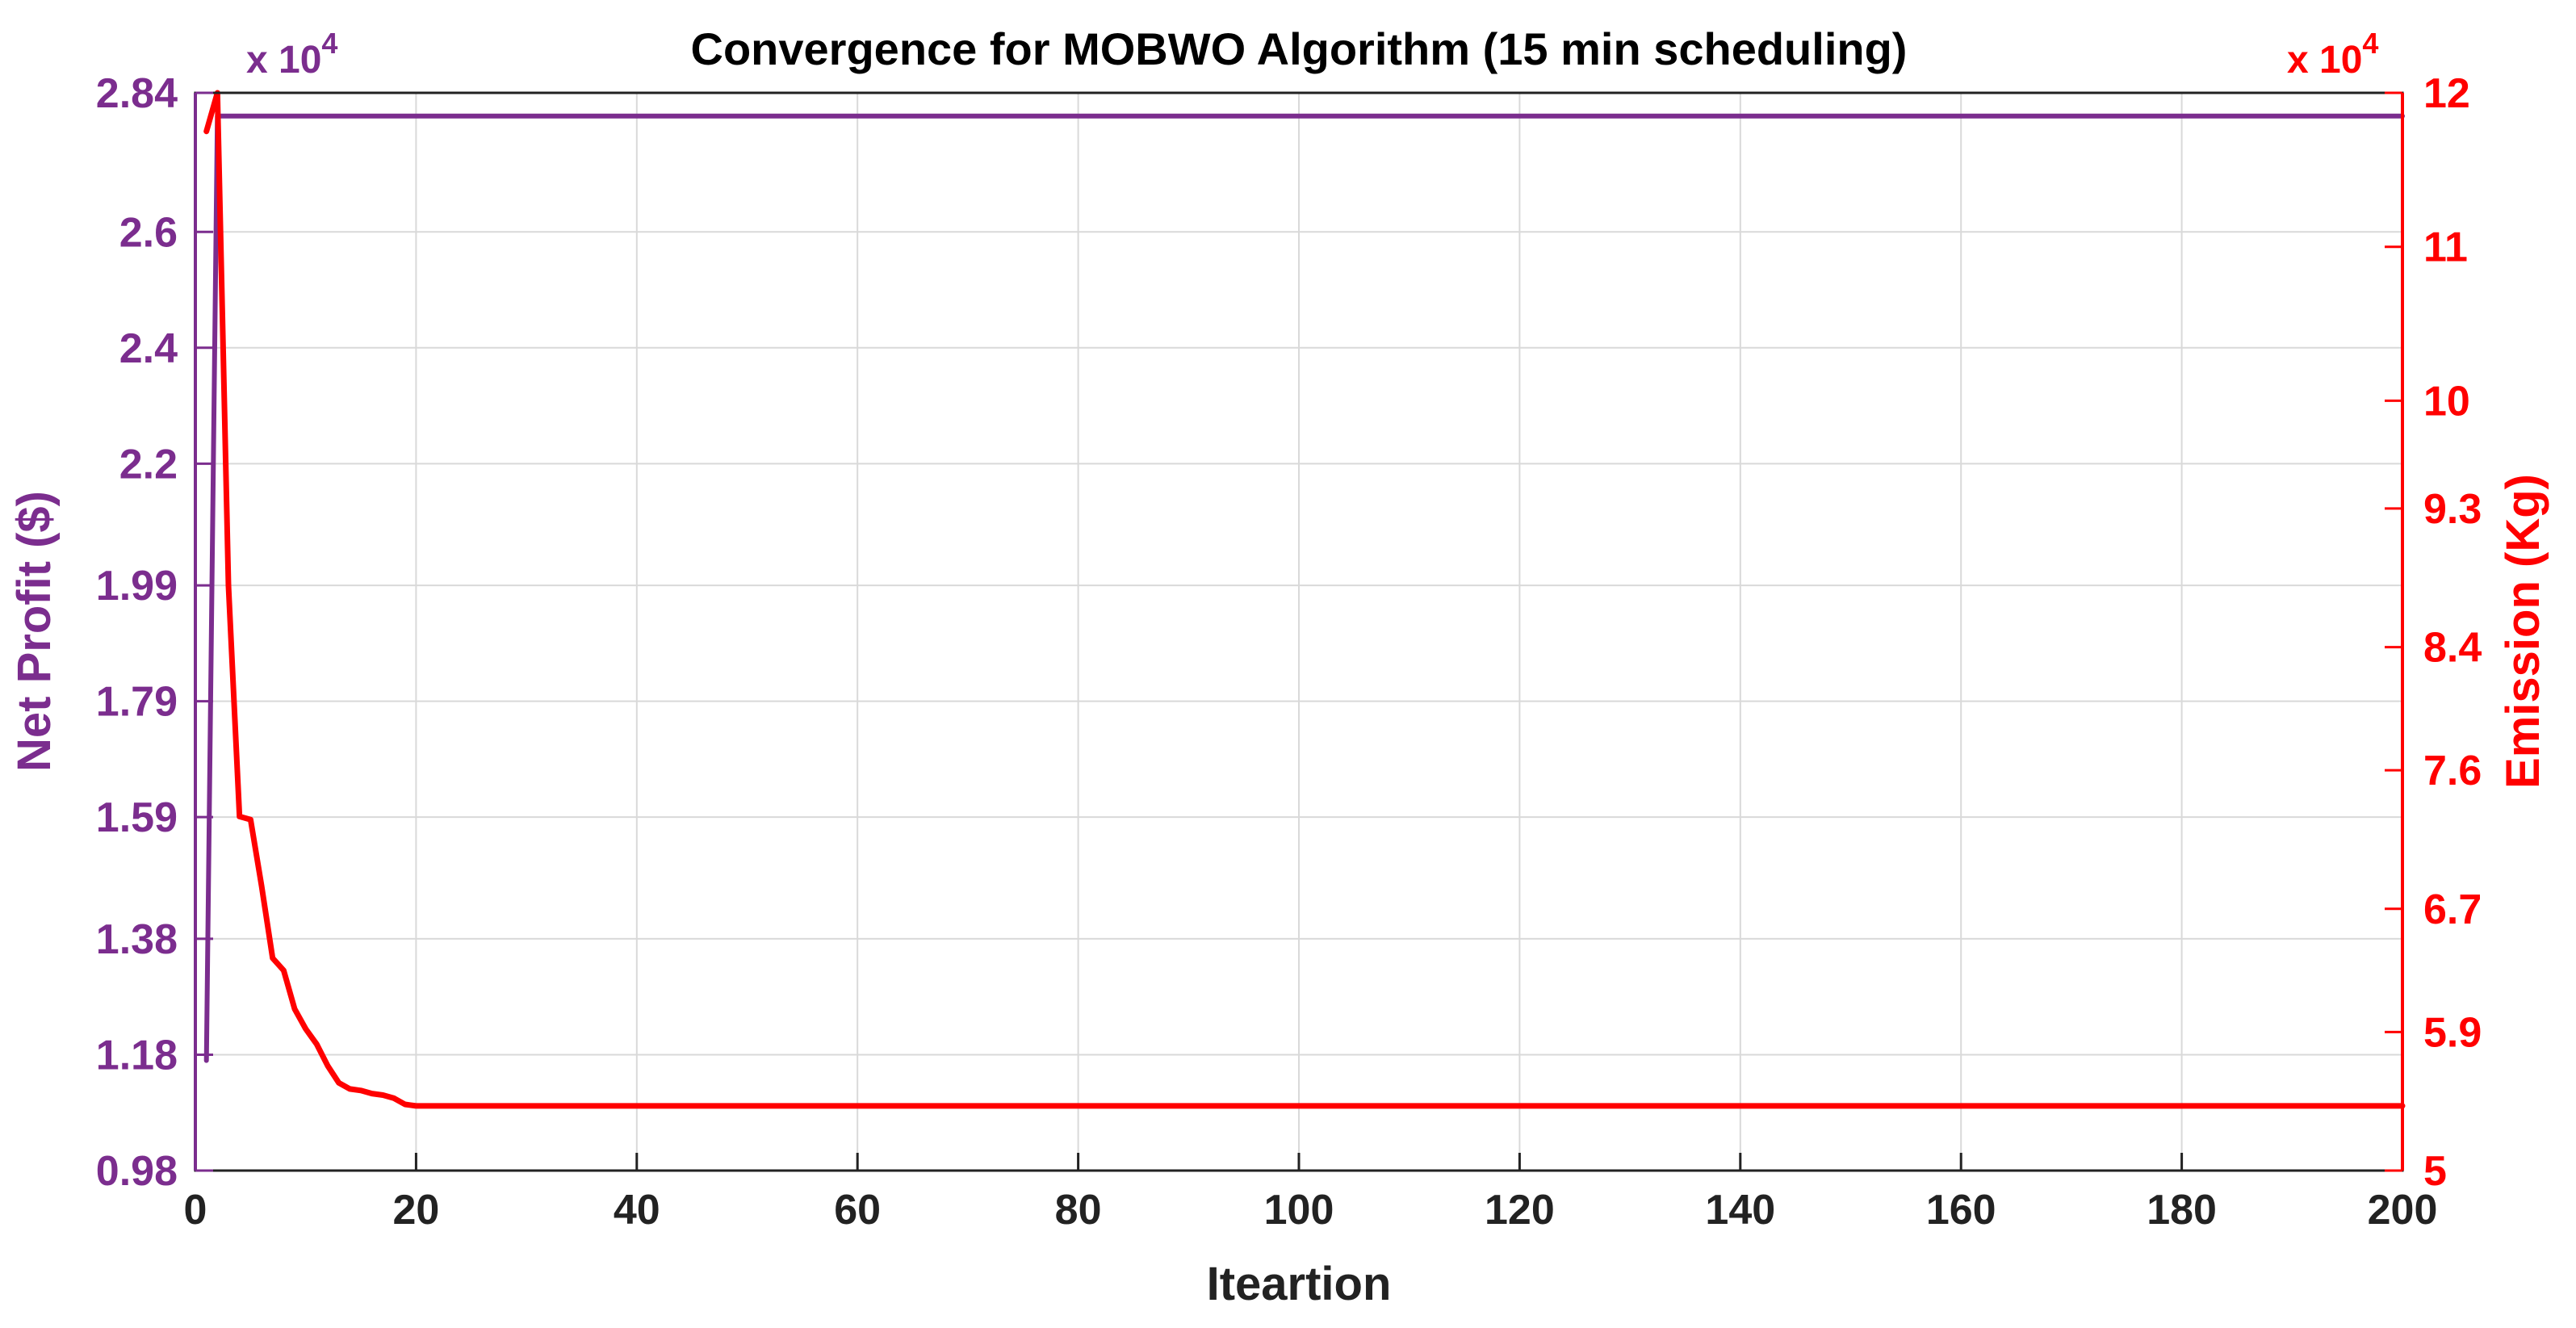 The image size is (2576, 1328). What do you see at coordinates (1299, 1284) in the screenshot?
I see `x-axis-label: Iteartion` at bounding box center [1299, 1284].